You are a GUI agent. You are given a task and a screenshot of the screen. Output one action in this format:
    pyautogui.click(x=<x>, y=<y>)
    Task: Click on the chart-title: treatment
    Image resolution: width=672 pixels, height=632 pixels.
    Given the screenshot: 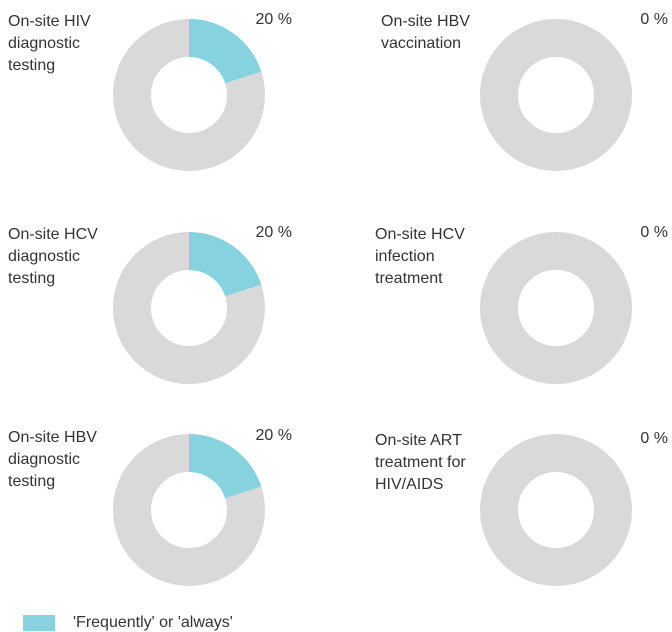 What is the action you would take?
    pyautogui.click(x=409, y=278)
    